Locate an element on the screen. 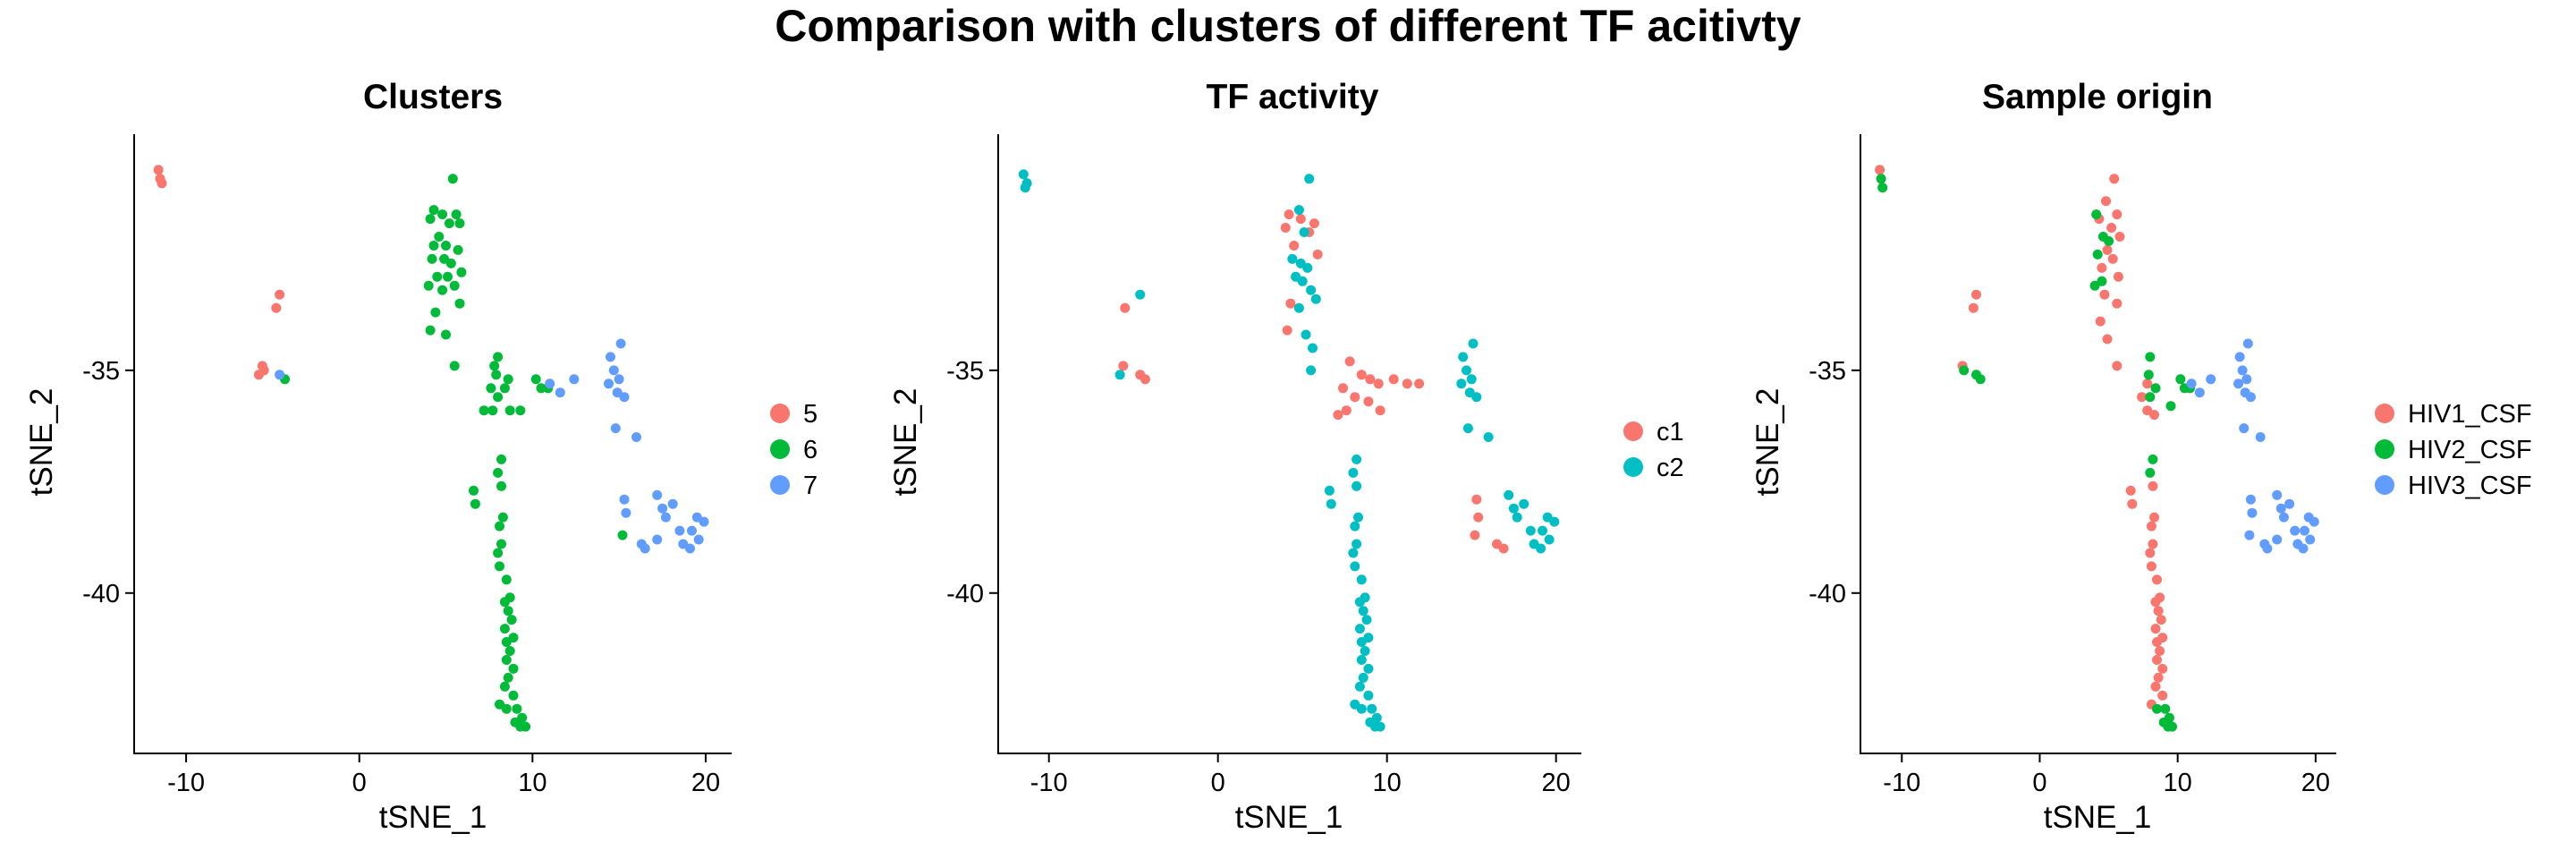  panel-sample-origin-points is located at coordinates (2097, 448).